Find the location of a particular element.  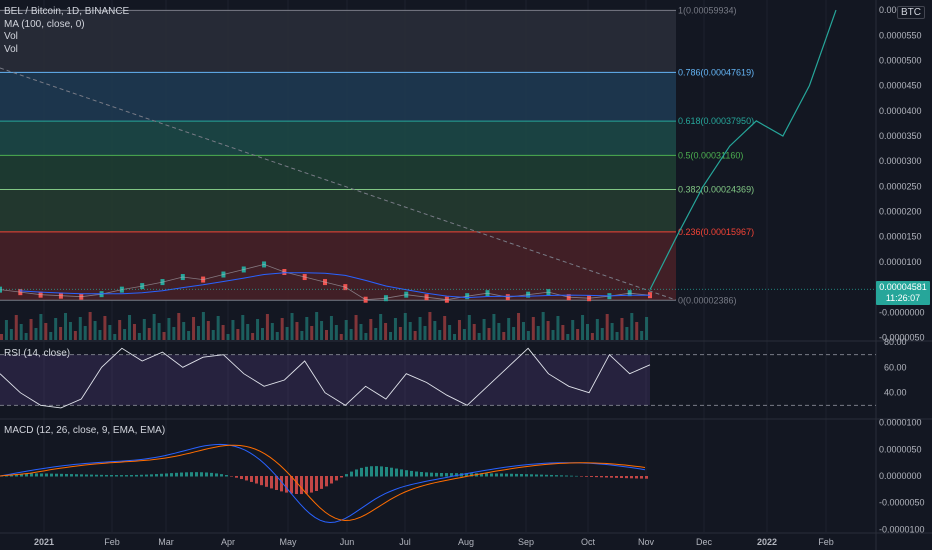

x-tick-10: Nov is located at coordinates (646, 542).